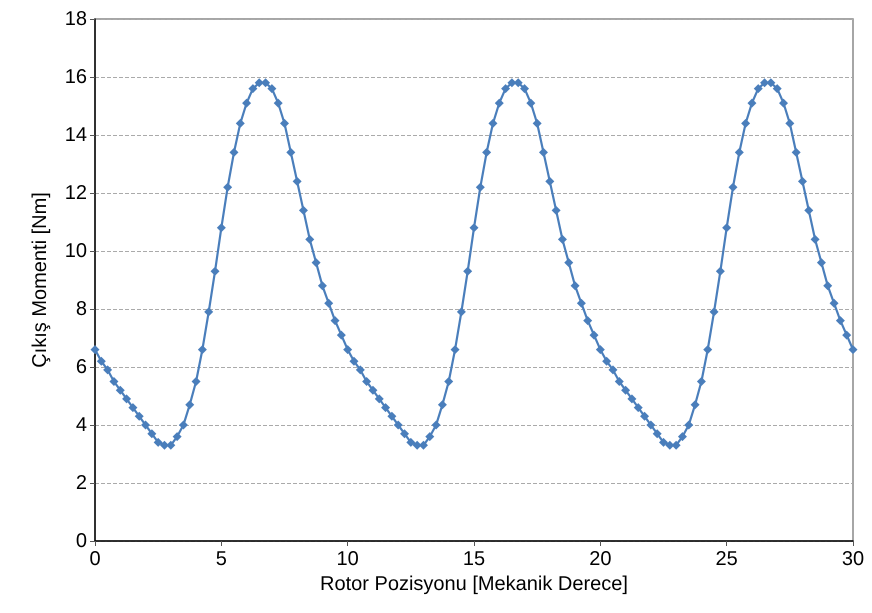  What do you see at coordinates (474, 583) in the screenshot?
I see `x-axis-title: Rotor Pozisyonu [Mekanik Derece]` at bounding box center [474, 583].